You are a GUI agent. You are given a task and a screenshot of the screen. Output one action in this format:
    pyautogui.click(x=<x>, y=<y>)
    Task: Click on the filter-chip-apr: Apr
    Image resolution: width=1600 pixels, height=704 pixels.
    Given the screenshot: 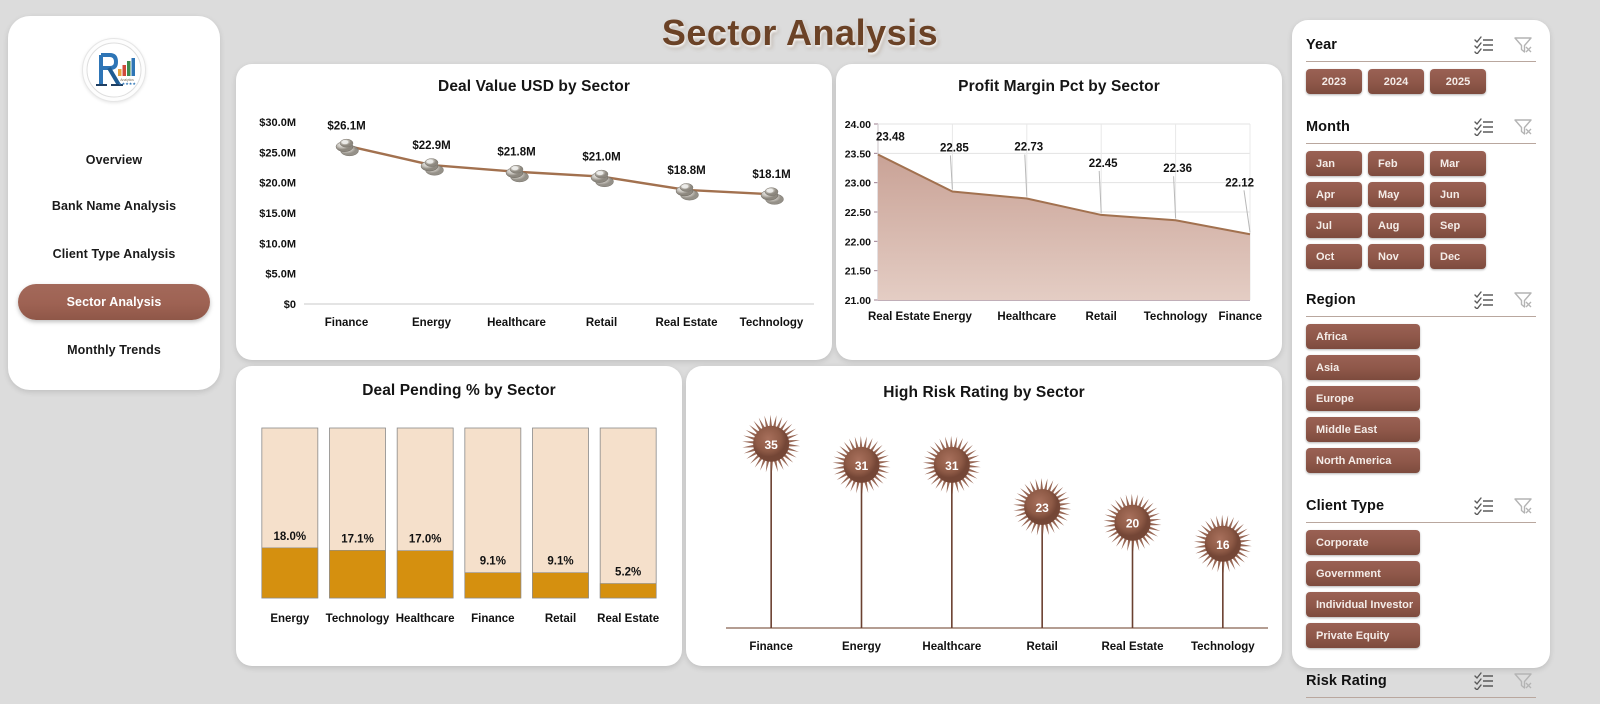 What is the action you would take?
    pyautogui.click(x=1334, y=194)
    